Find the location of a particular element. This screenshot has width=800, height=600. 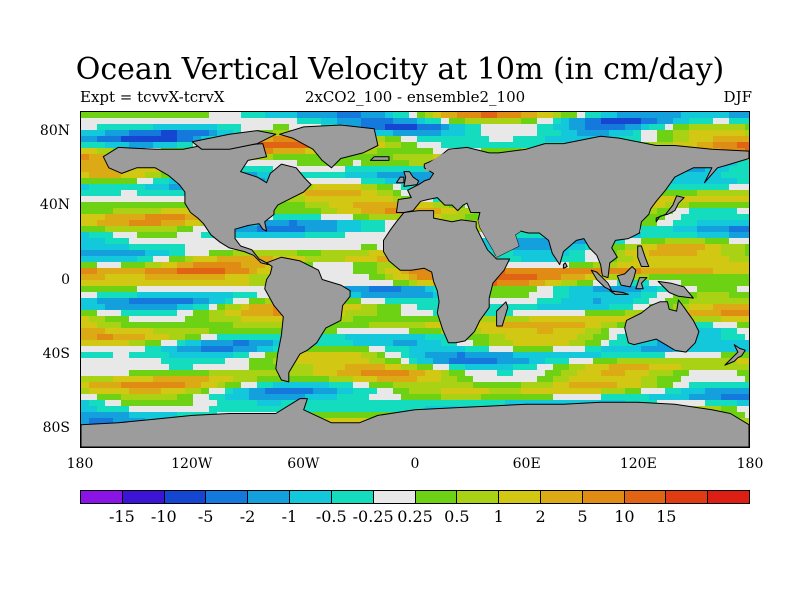

colorbar-swatch is located at coordinates (520, 497).